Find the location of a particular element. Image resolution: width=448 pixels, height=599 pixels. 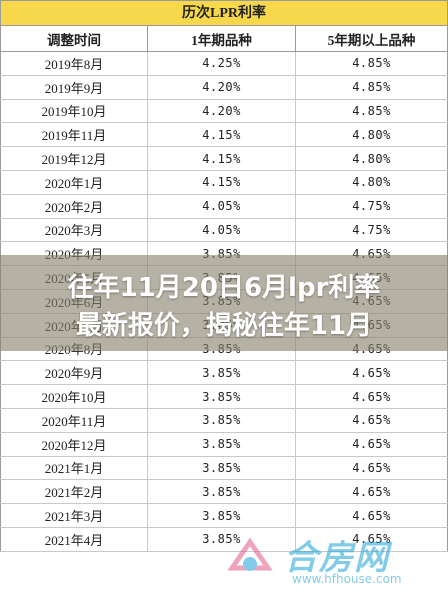

table-row: 2019年8月 4.25% 4.85% is located at coordinates (224, 64).